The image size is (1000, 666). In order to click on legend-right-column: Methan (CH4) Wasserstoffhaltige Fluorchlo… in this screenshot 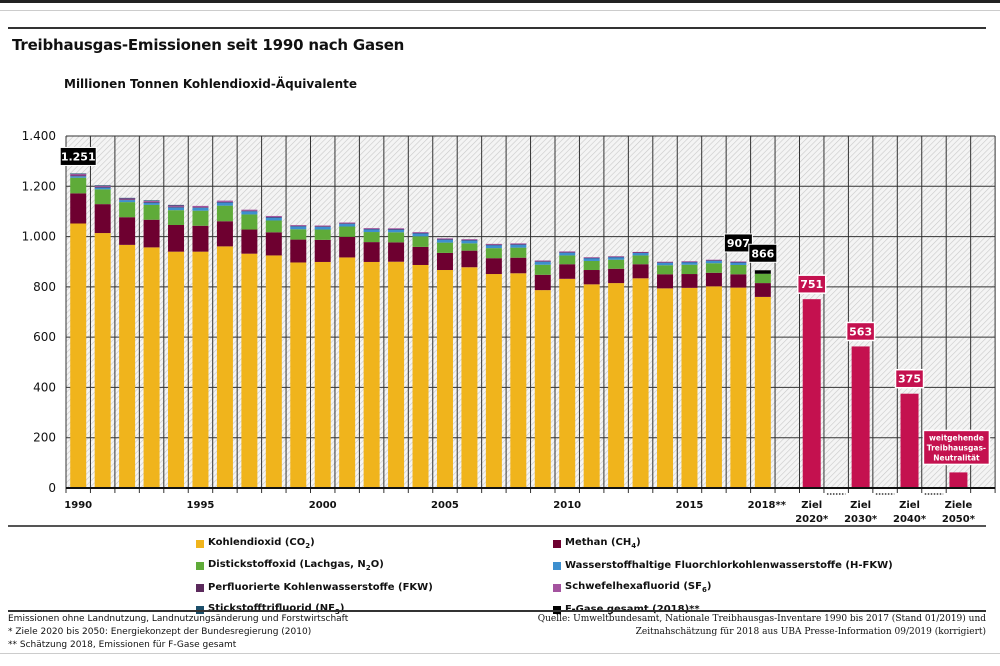, I will do `click(723, 577)`.